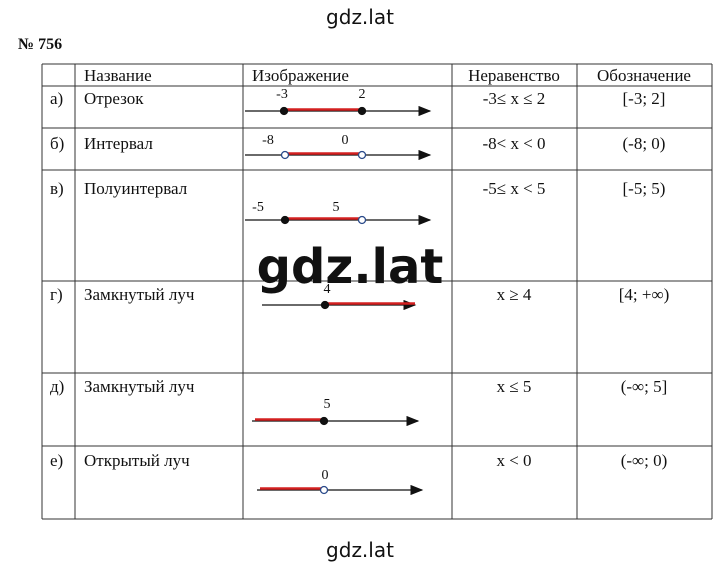 The width and height of the screenshot is (720, 567). I want to click on point-label: -8, so click(268, 140).